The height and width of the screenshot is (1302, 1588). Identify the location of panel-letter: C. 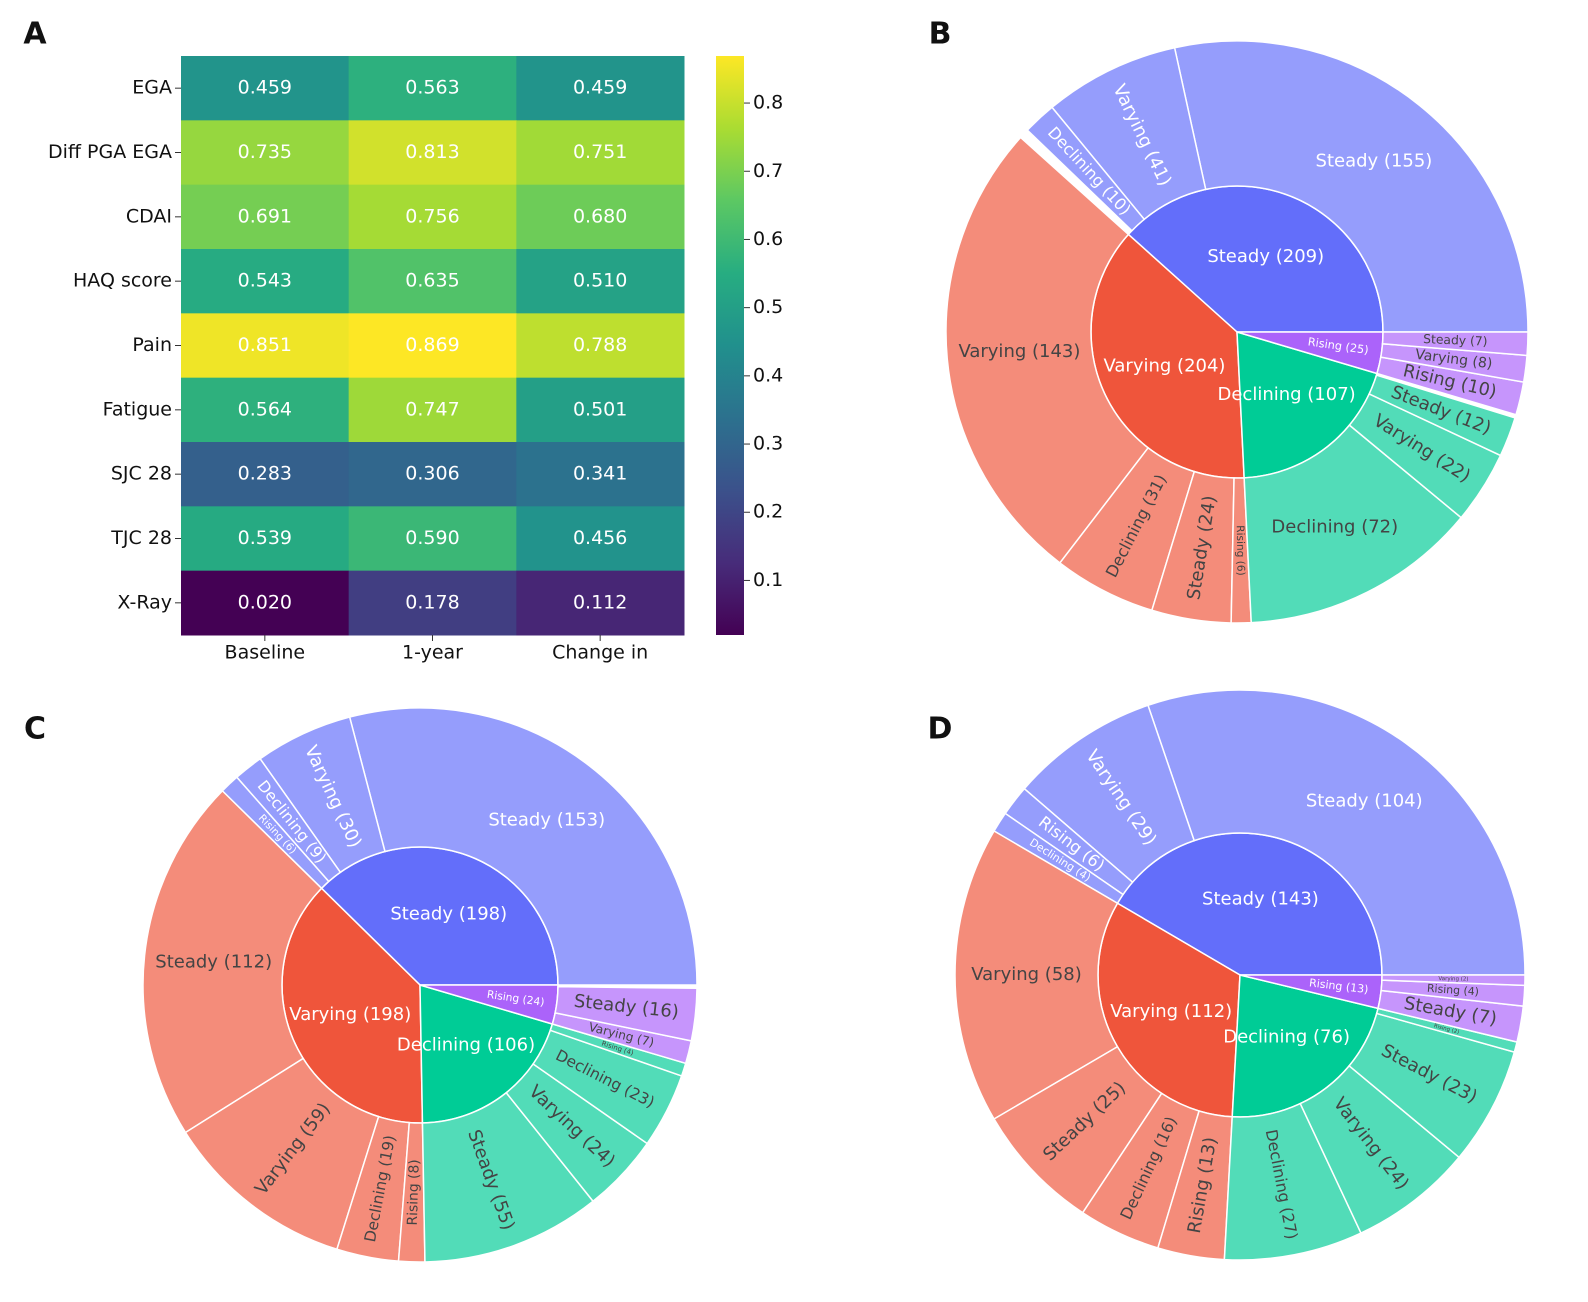
(35, 729).